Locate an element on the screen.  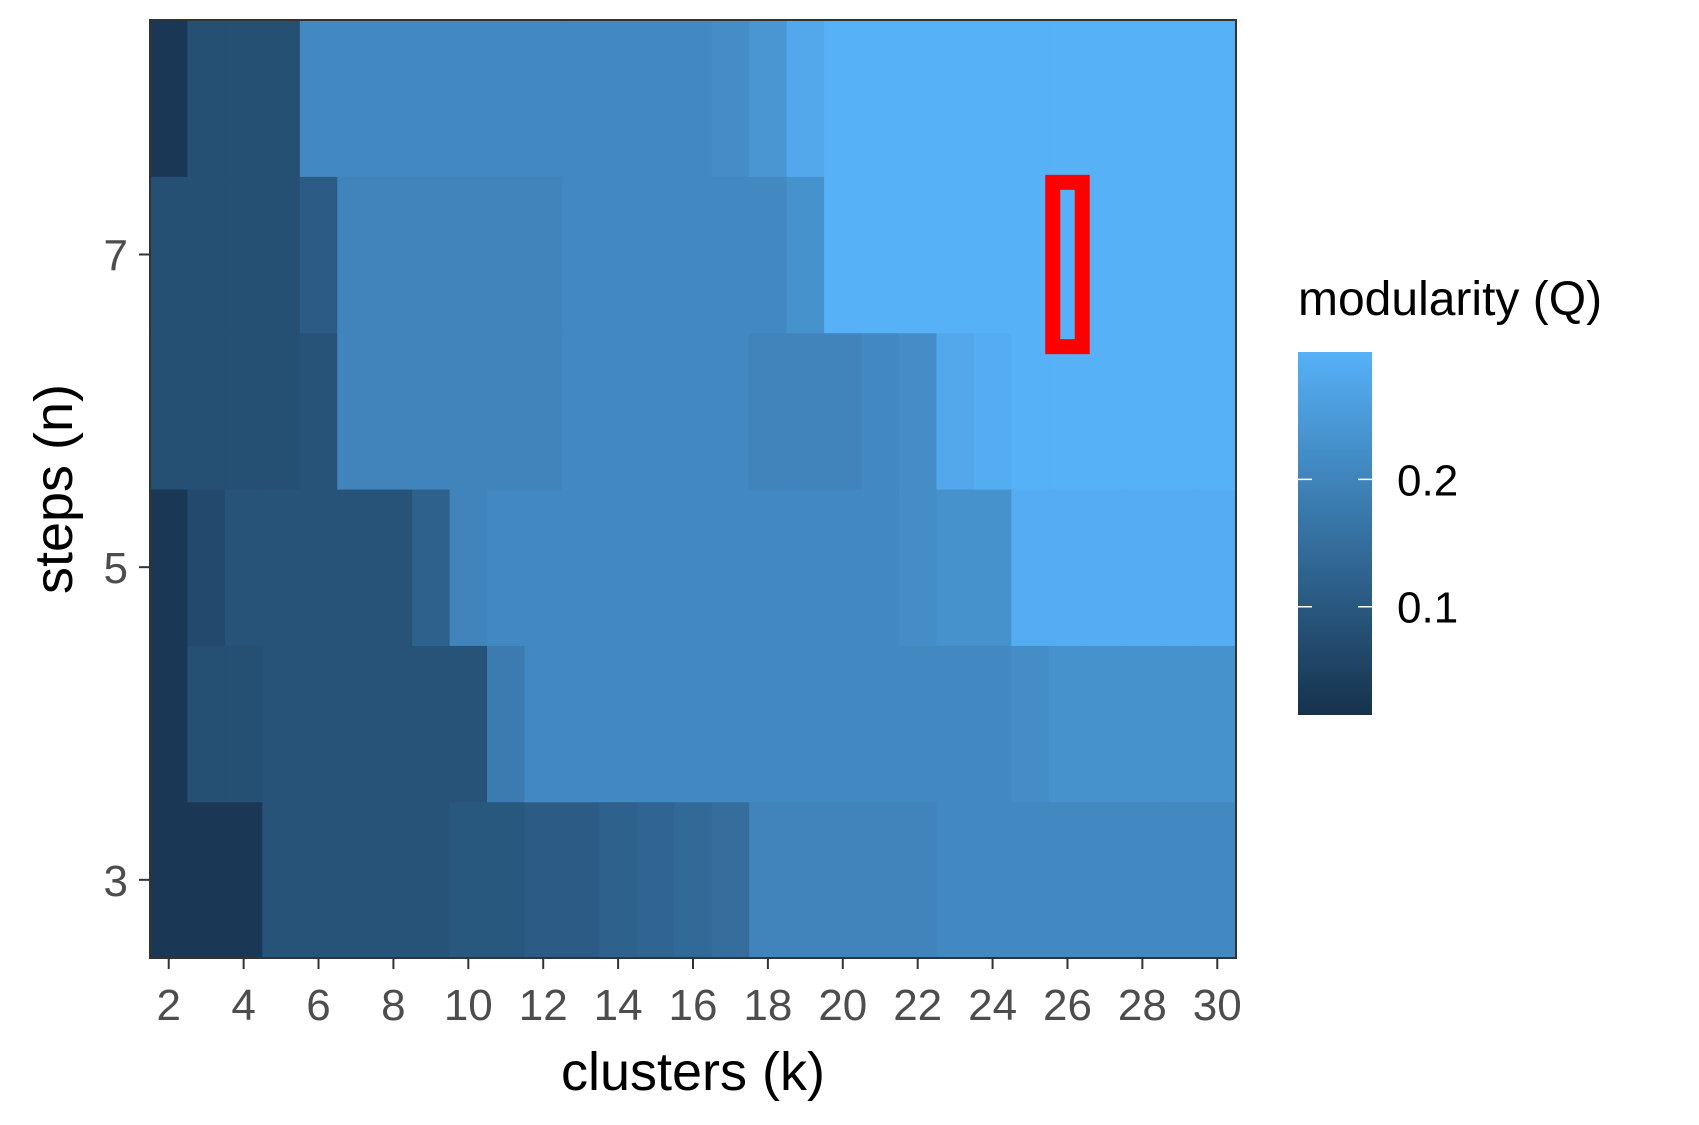
legend: modularity (Q) 0.1 0.2 is located at coordinates (1450, 494).